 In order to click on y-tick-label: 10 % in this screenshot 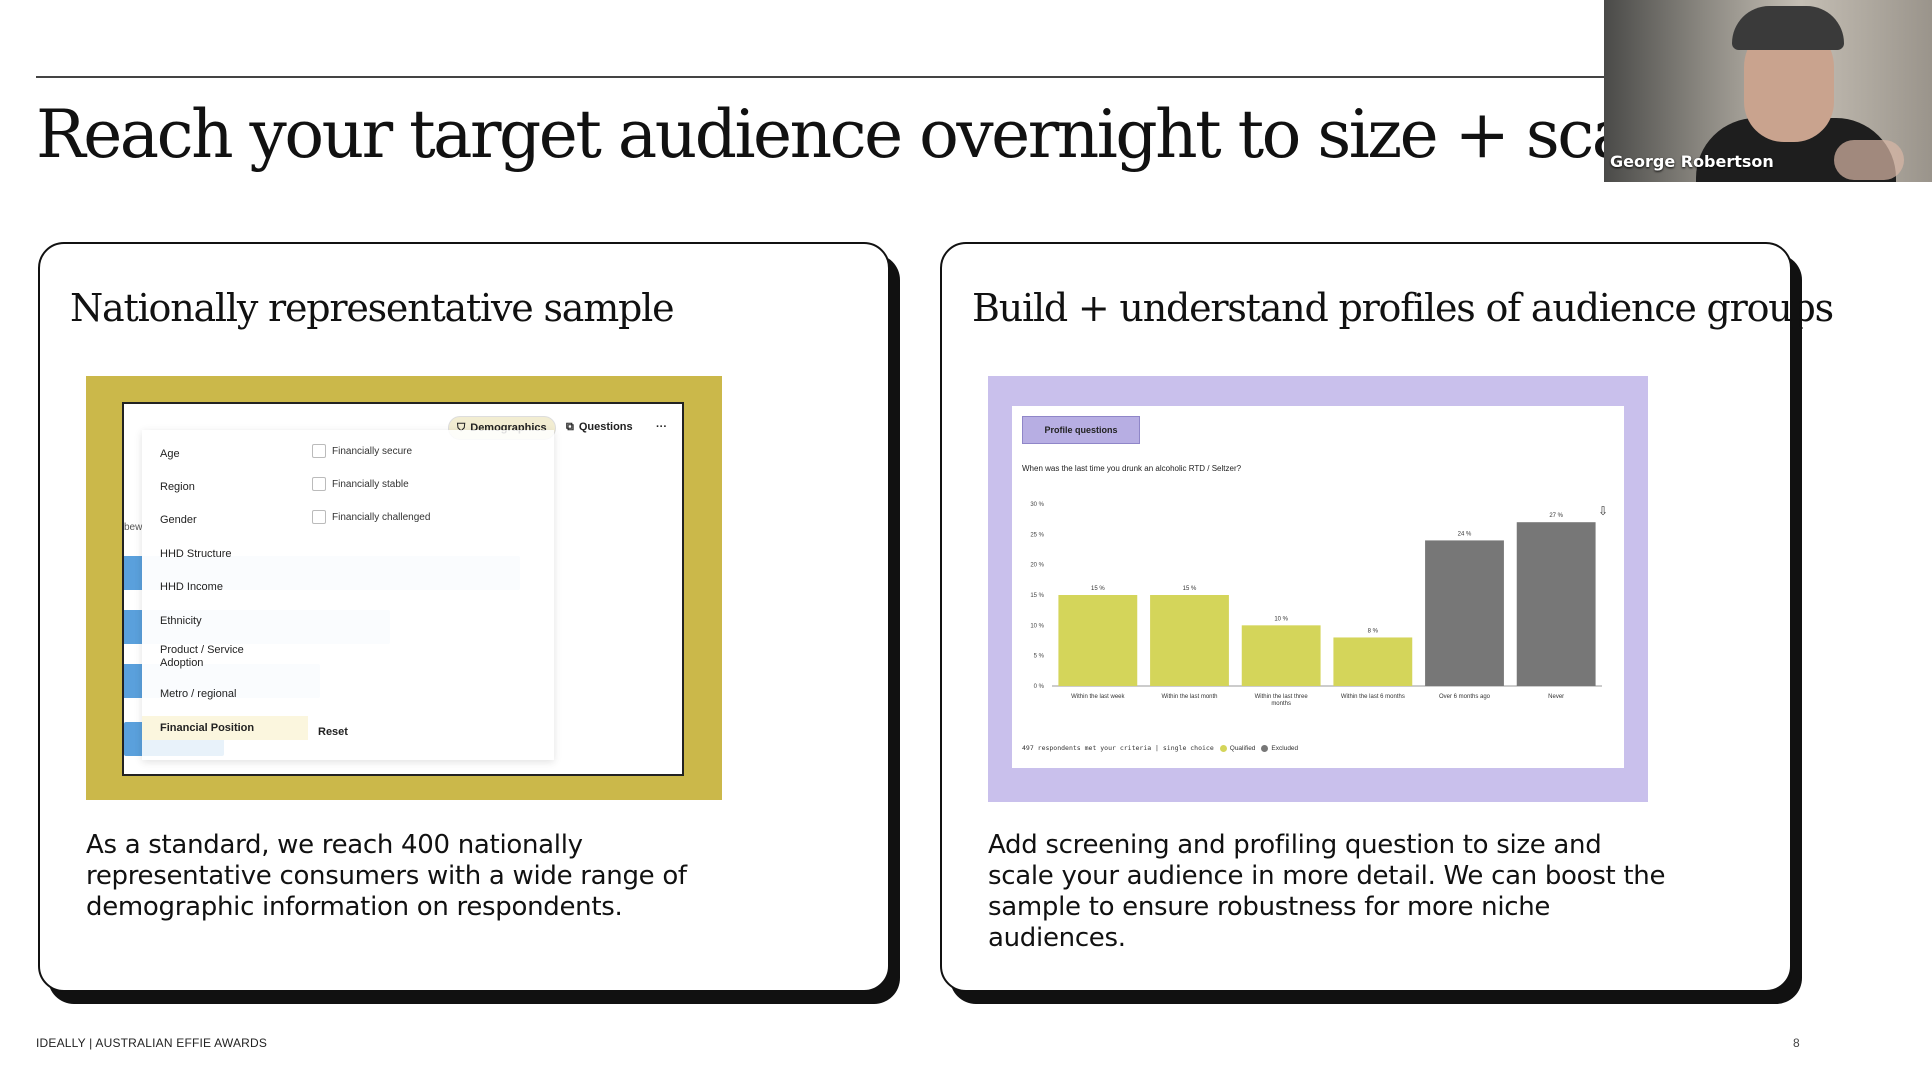, I will do `click(1037, 626)`.